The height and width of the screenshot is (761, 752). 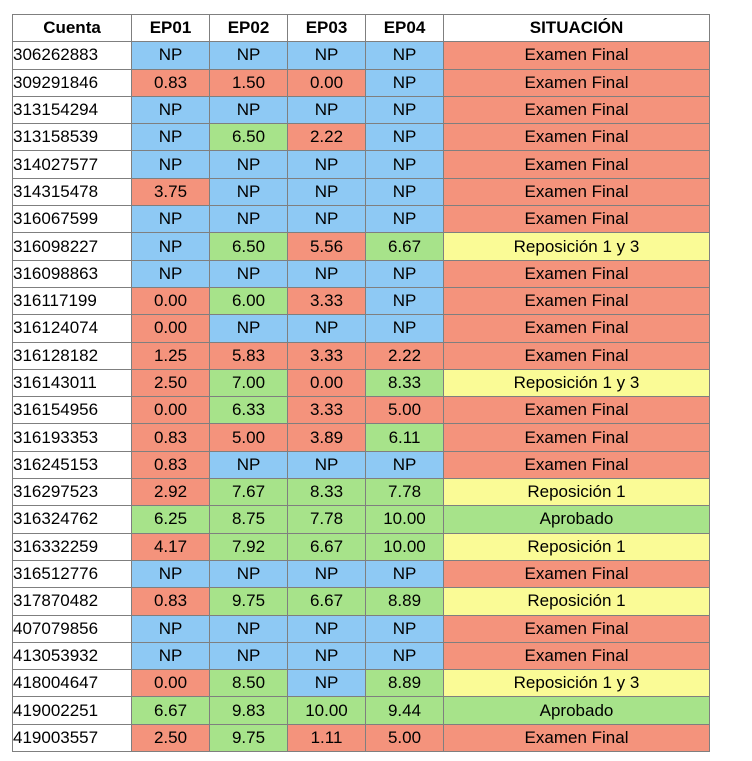 I want to click on cell-ep04: 2.22, so click(x=404, y=355).